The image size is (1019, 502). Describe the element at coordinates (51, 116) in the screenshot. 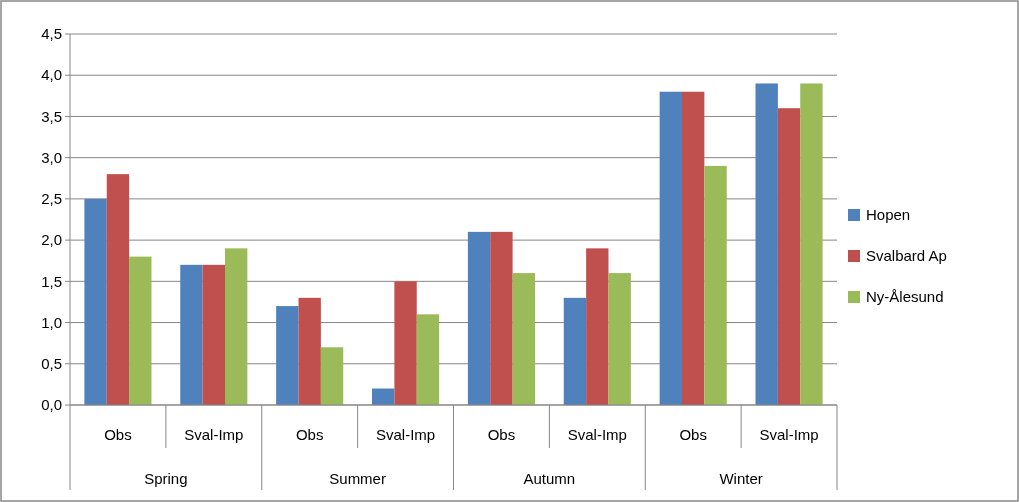

I see `y-tick-label: 3,5` at that location.